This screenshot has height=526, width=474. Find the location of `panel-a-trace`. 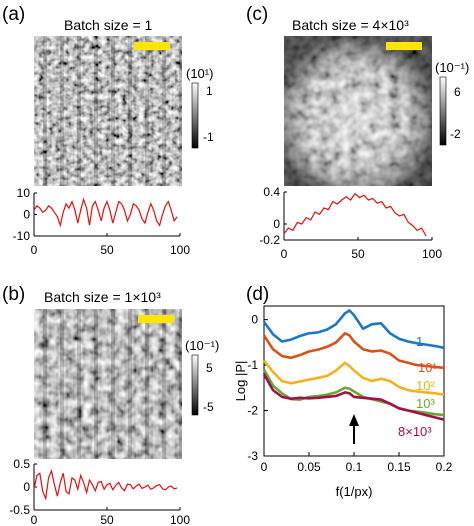

panel-a-trace is located at coordinates (105, 212).